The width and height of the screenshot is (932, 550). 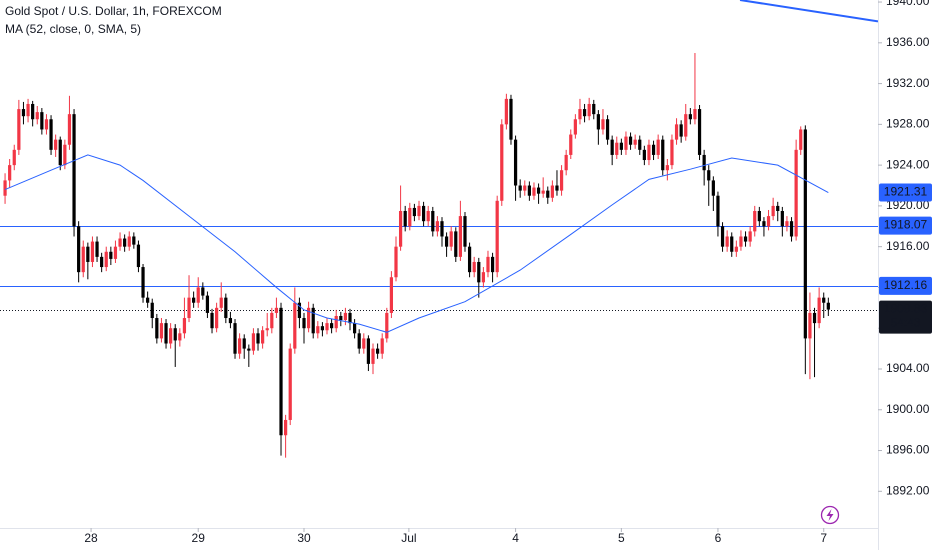 What do you see at coordinates (304, 538) in the screenshot?
I see `x-tick-label: 30` at bounding box center [304, 538].